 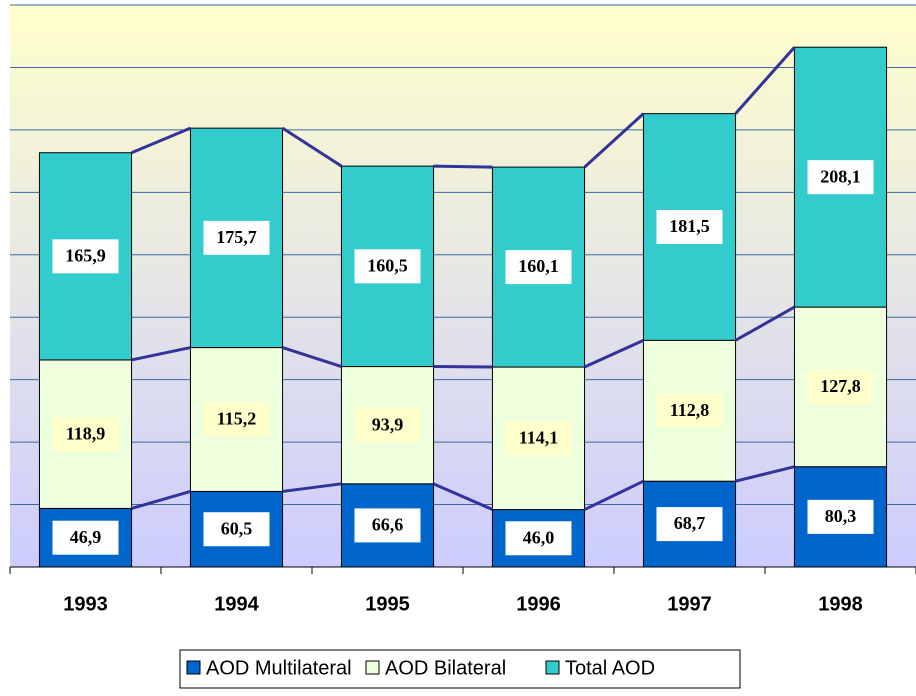 I want to click on value-label: 208,1, so click(x=840, y=176).